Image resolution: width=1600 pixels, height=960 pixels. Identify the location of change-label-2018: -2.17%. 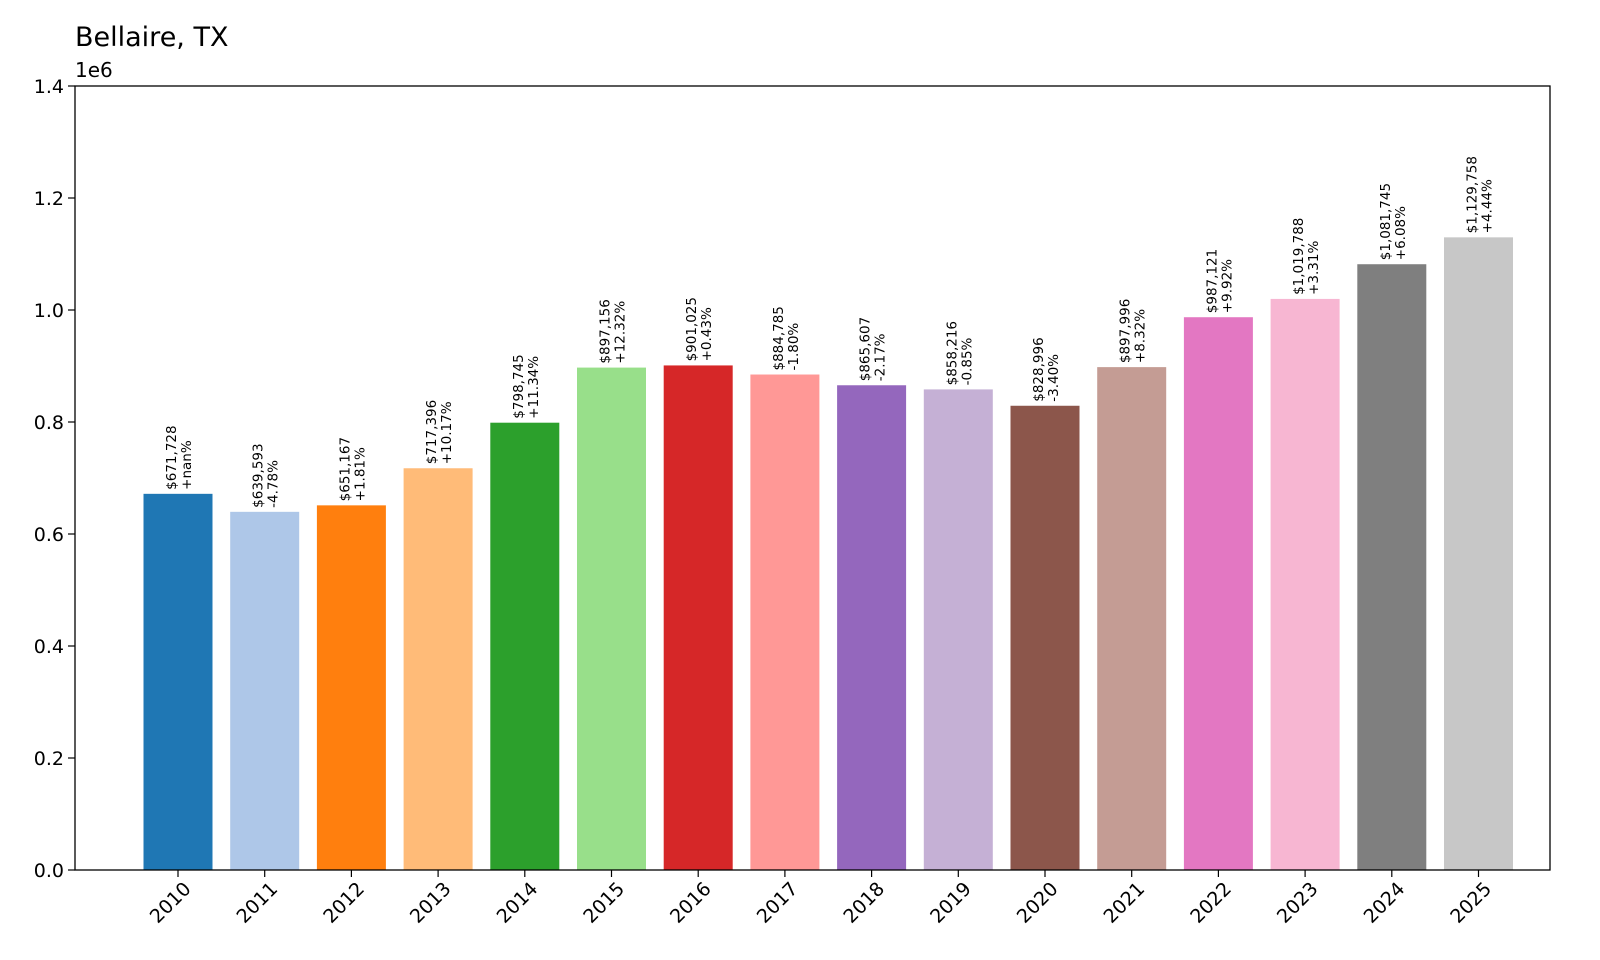
(881, 357).